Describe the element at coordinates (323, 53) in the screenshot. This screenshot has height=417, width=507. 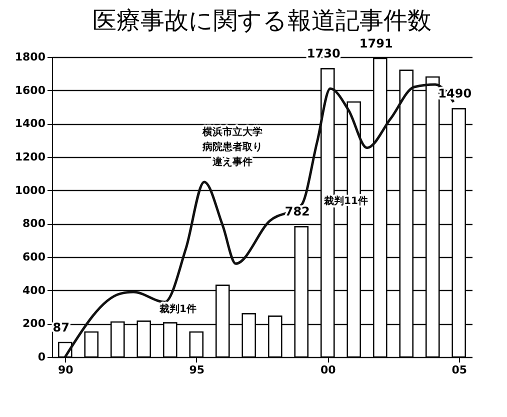
I see `data-label: 1730` at that location.